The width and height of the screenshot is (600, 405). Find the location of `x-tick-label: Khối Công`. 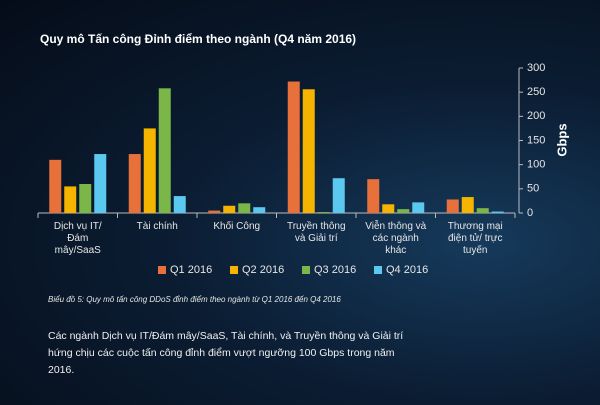

x-tick-label: Khối Công is located at coordinates (237, 226).